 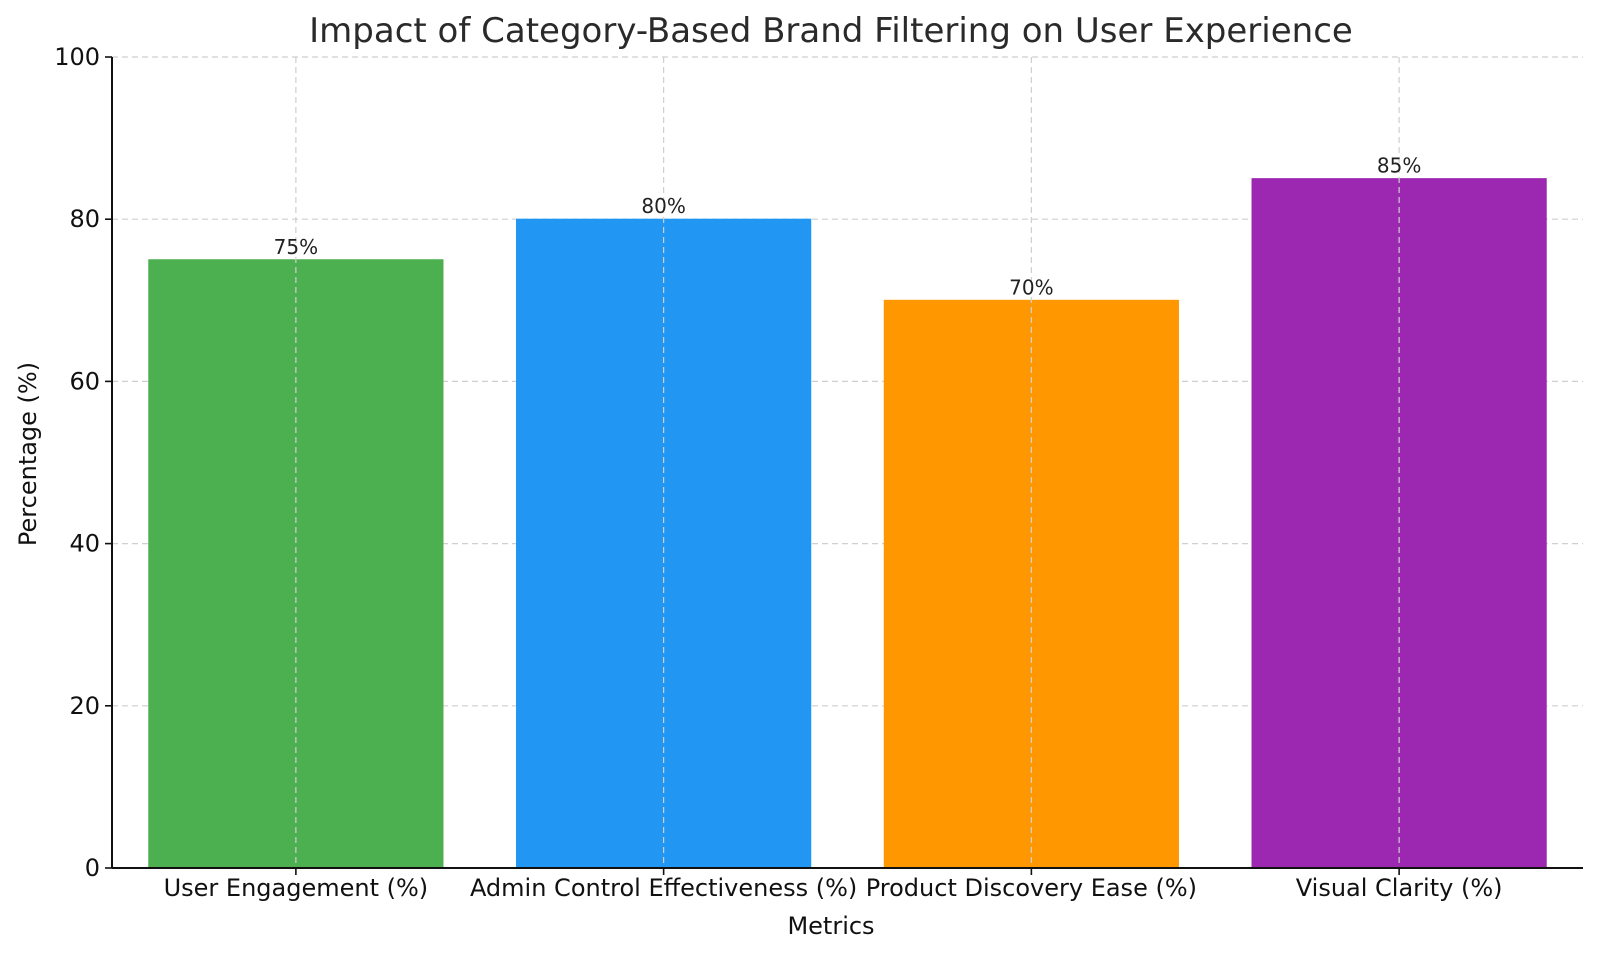 I want to click on bar-data-label: 75%, so click(x=296, y=247).